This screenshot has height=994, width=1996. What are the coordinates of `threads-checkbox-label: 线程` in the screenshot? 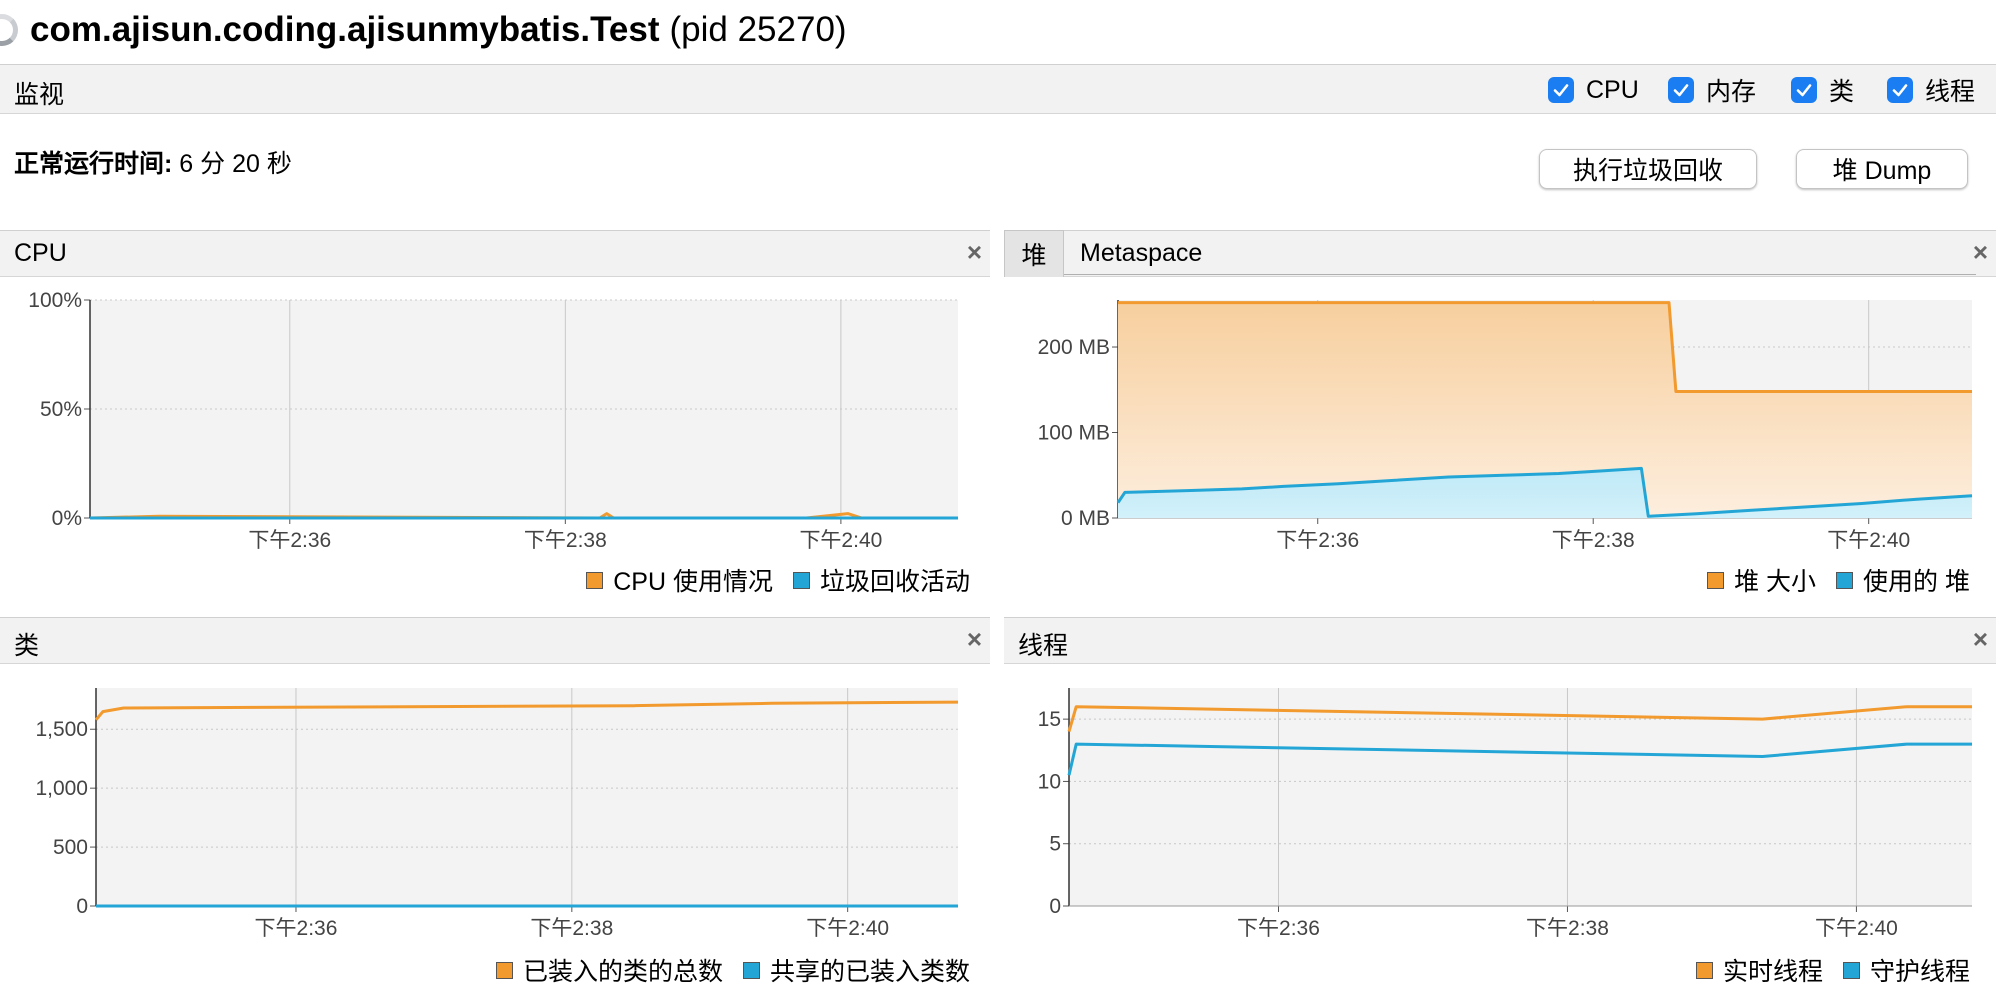 It's located at (1950, 92).